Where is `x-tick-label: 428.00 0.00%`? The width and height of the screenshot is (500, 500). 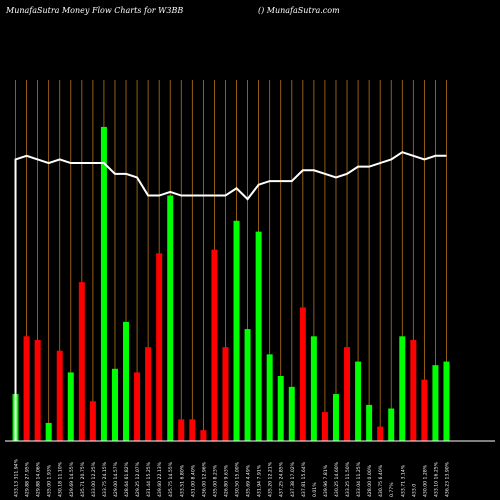 x-tick-label: 428.00 0.00% is located at coordinates (370, 480).